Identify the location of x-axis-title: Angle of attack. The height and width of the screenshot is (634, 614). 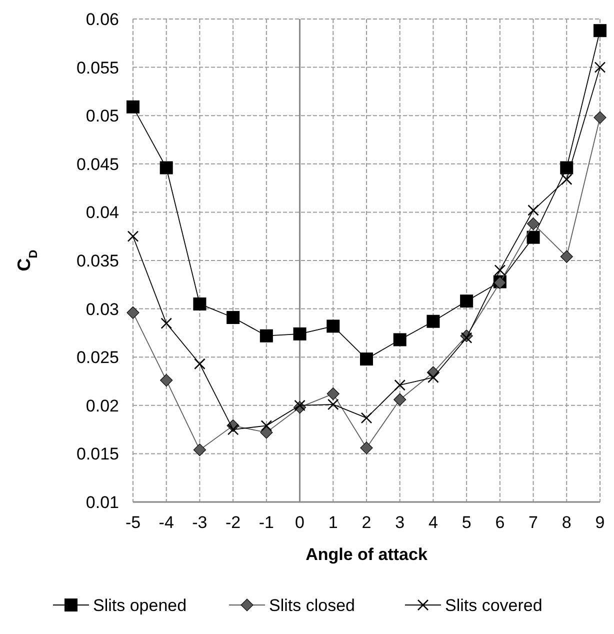
(367, 554).